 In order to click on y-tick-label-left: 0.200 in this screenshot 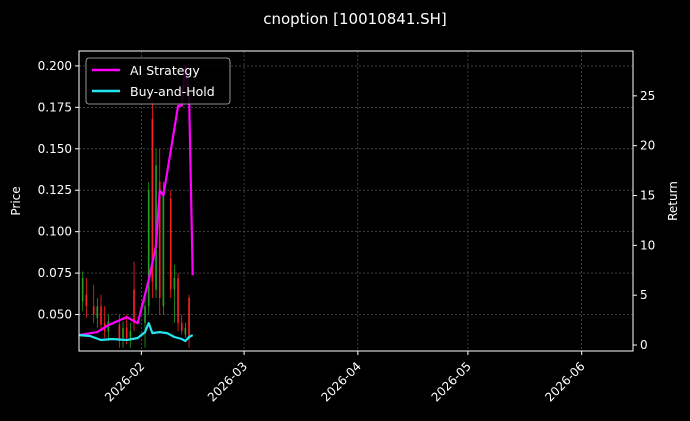, I will do `click(55, 66)`.